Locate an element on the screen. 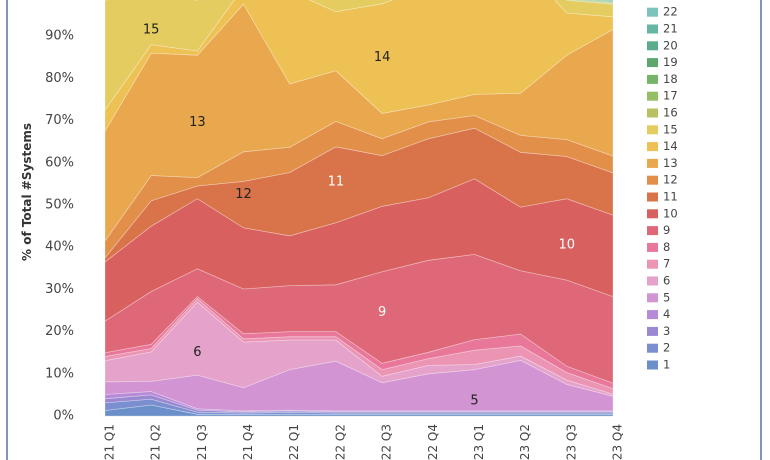  legend-label-20: 20 is located at coordinates (670, 45).